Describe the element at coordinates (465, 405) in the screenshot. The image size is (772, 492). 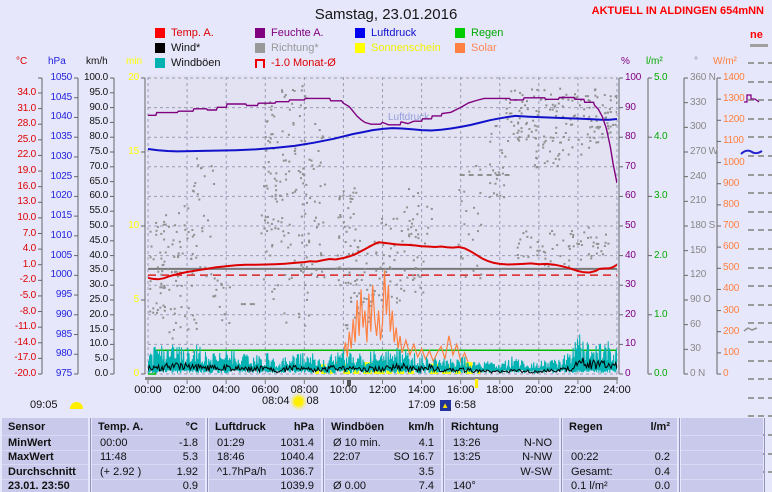
I see `sunset-extra: 6:58` at that location.